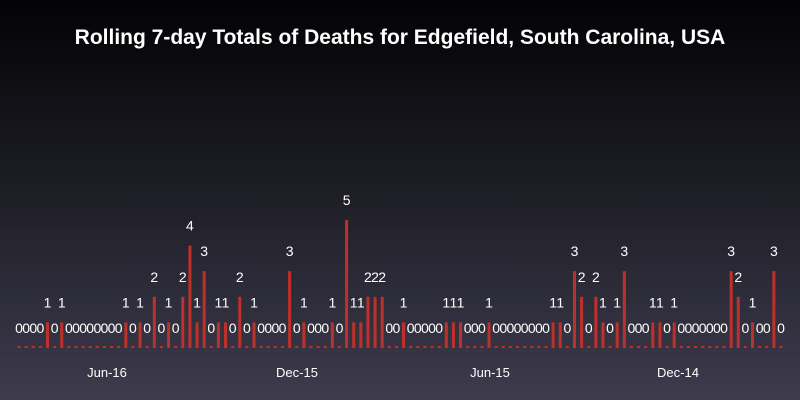  Describe the element at coordinates (107, 372) in the screenshot. I see `x-tick-label: Jun-16` at that location.